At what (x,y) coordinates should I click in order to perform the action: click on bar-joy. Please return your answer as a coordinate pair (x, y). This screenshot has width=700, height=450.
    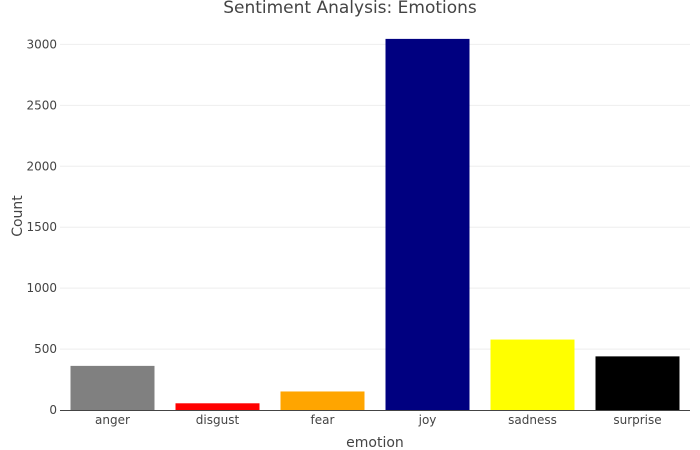
    Looking at the image, I should click on (427, 224).